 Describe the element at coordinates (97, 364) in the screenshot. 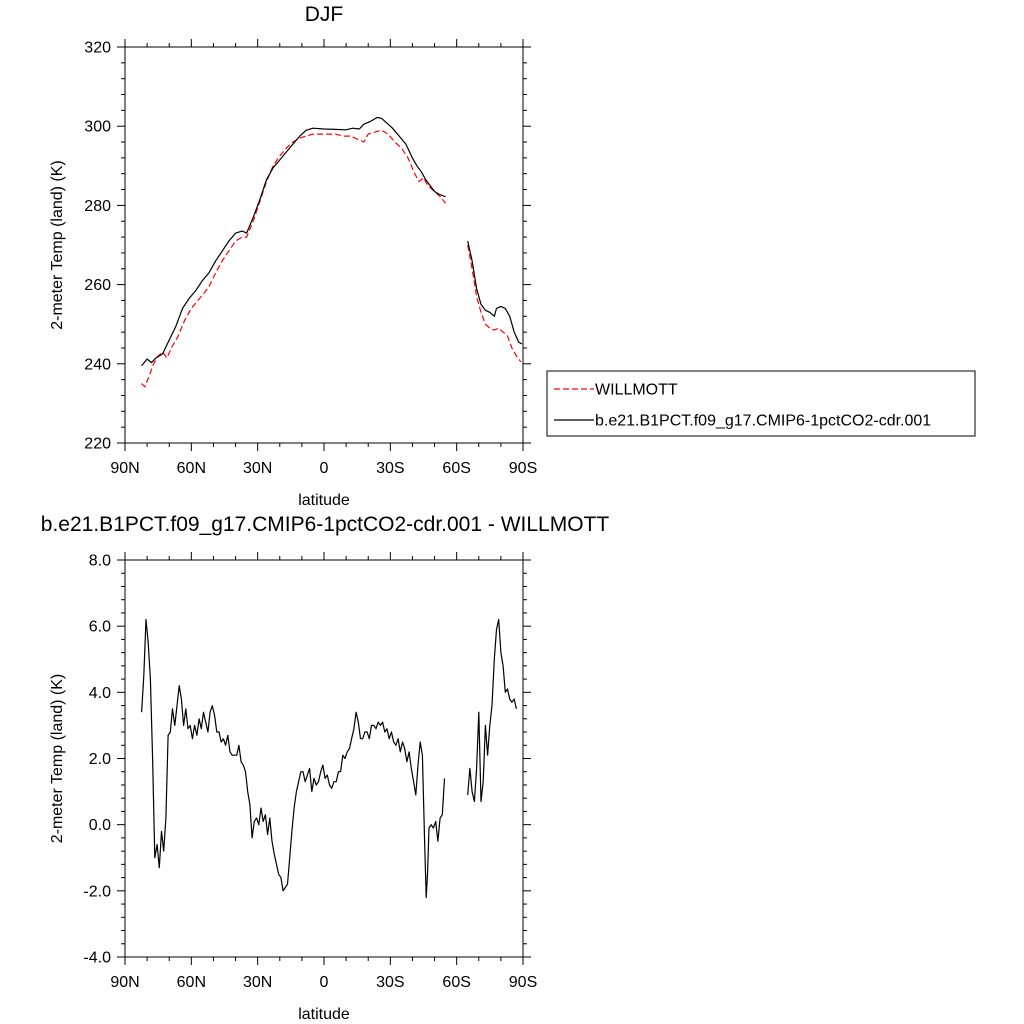

I see `y-tick-label: 240` at that location.